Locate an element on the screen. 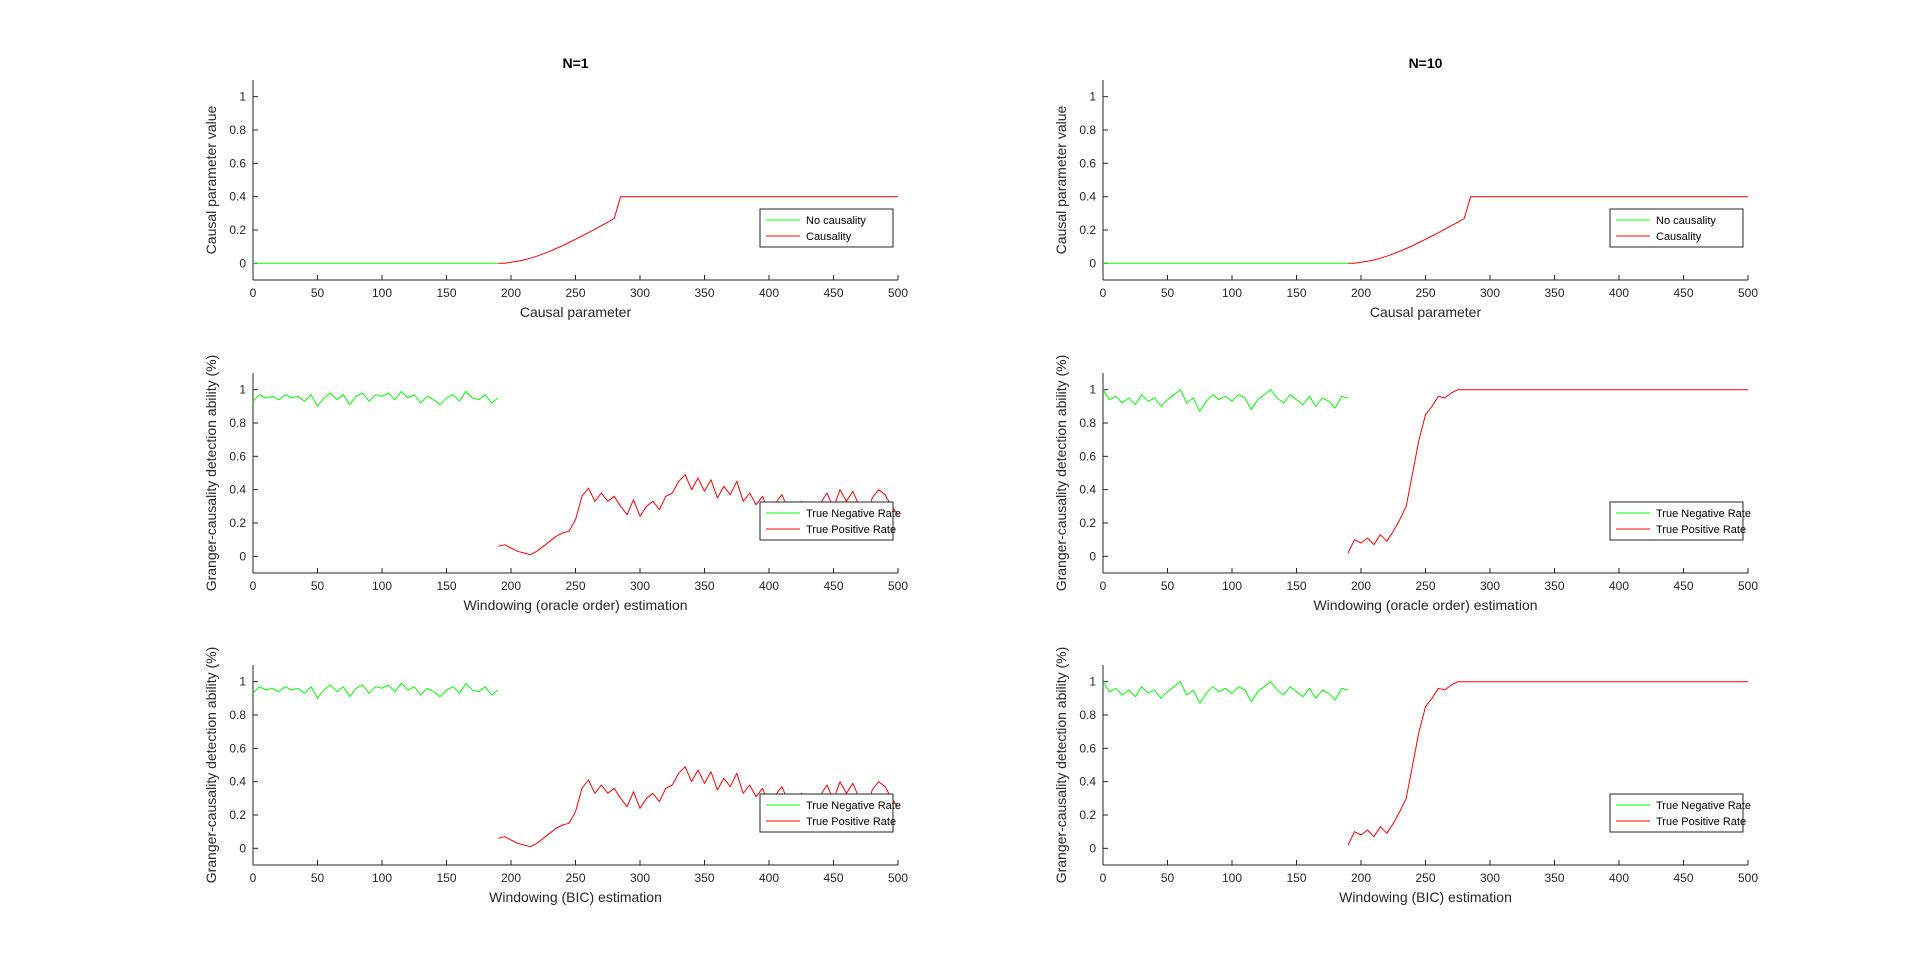 The height and width of the screenshot is (974, 1920). legend: No causality Causality is located at coordinates (1676, 228).